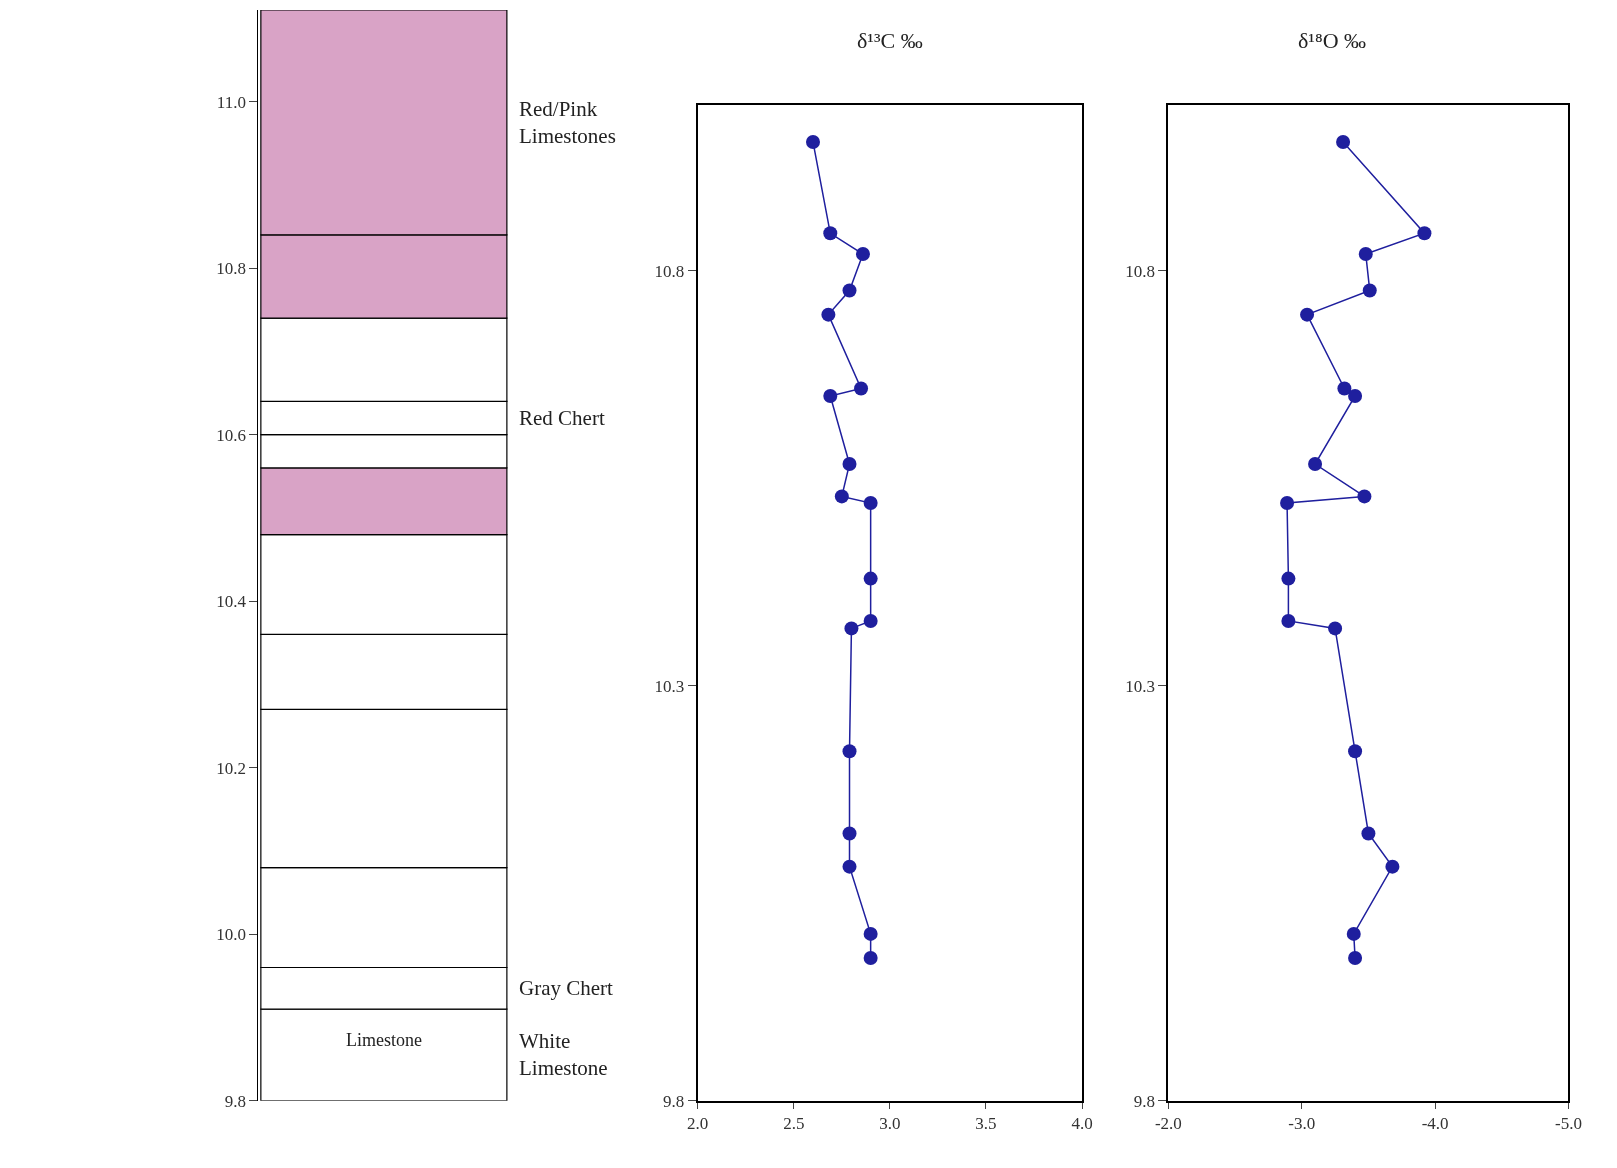  I want to click on x-tick-label: -4.0, so click(1435, 1124).